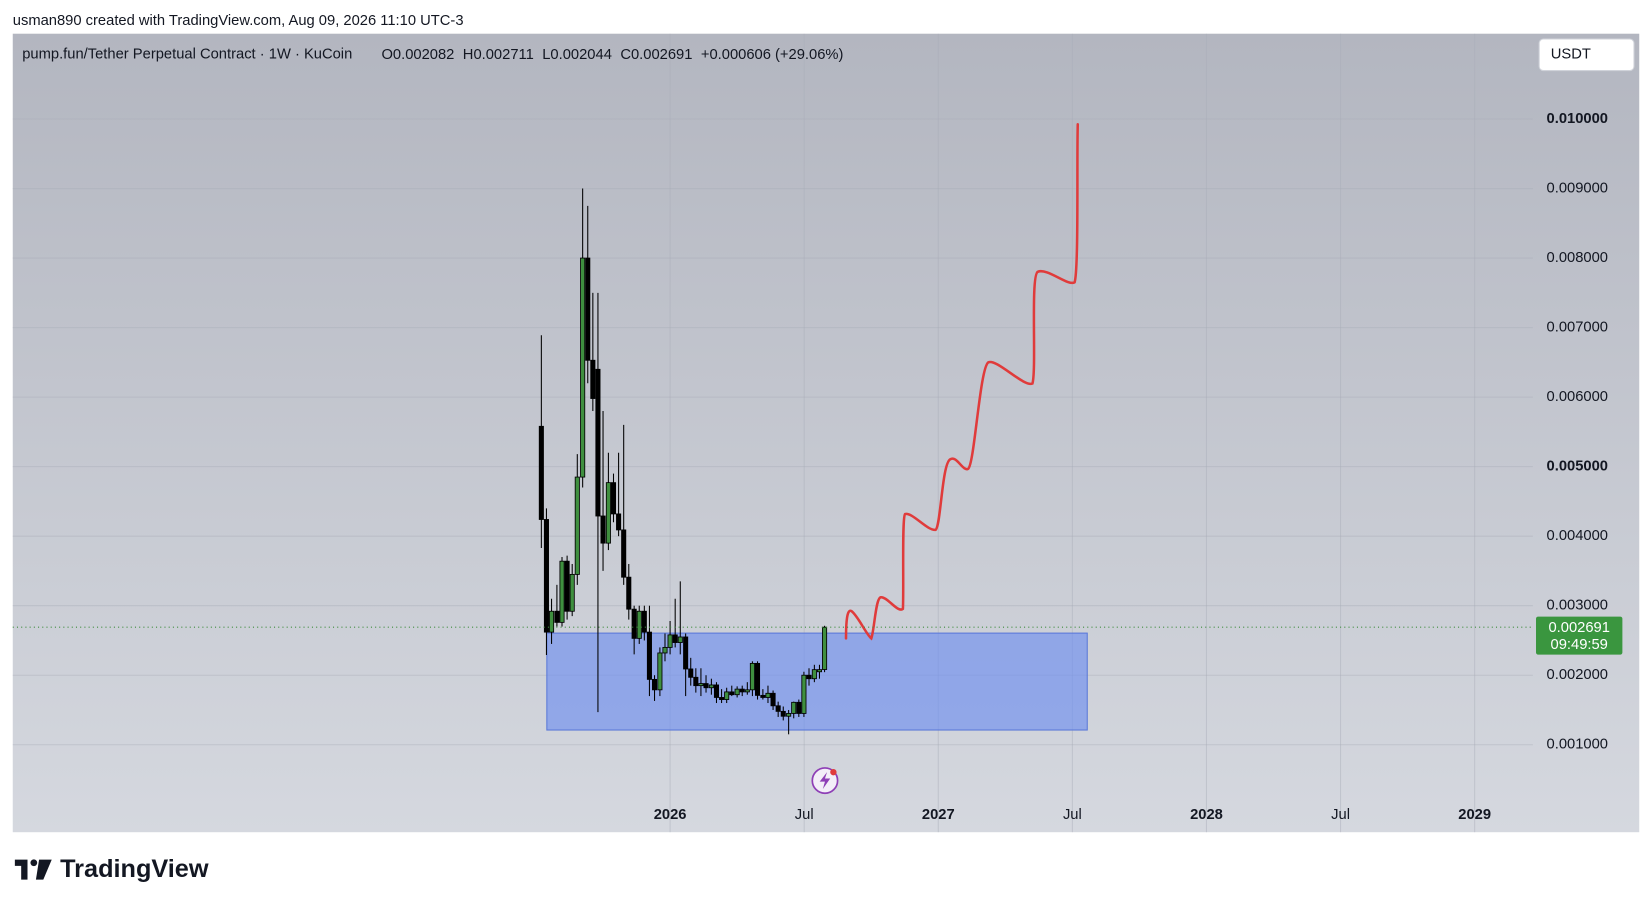 The width and height of the screenshot is (1652, 907). I want to click on y-tick-label: 0.008000, so click(1577, 258).